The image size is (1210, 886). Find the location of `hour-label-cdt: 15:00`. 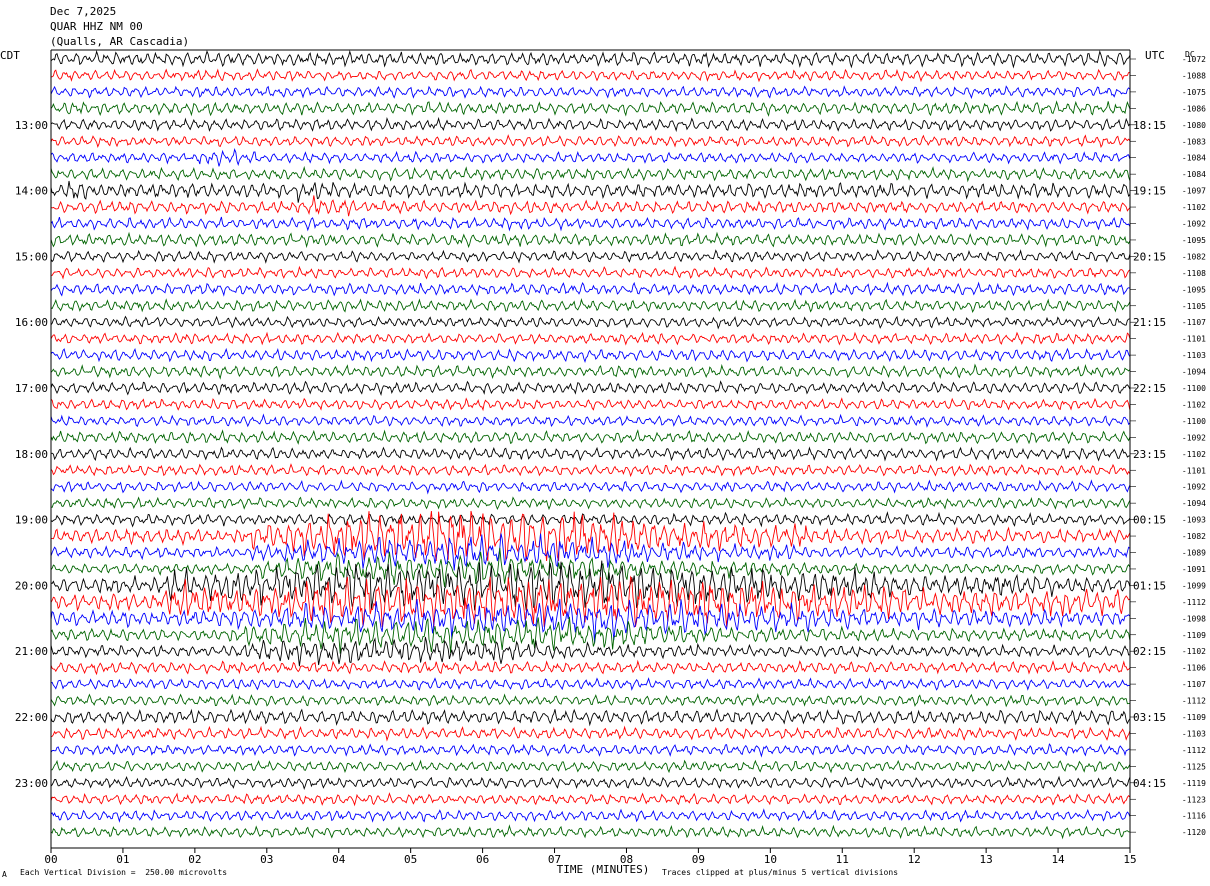

hour-label-cdt: 15:00 is located at coordinates (31, 256).